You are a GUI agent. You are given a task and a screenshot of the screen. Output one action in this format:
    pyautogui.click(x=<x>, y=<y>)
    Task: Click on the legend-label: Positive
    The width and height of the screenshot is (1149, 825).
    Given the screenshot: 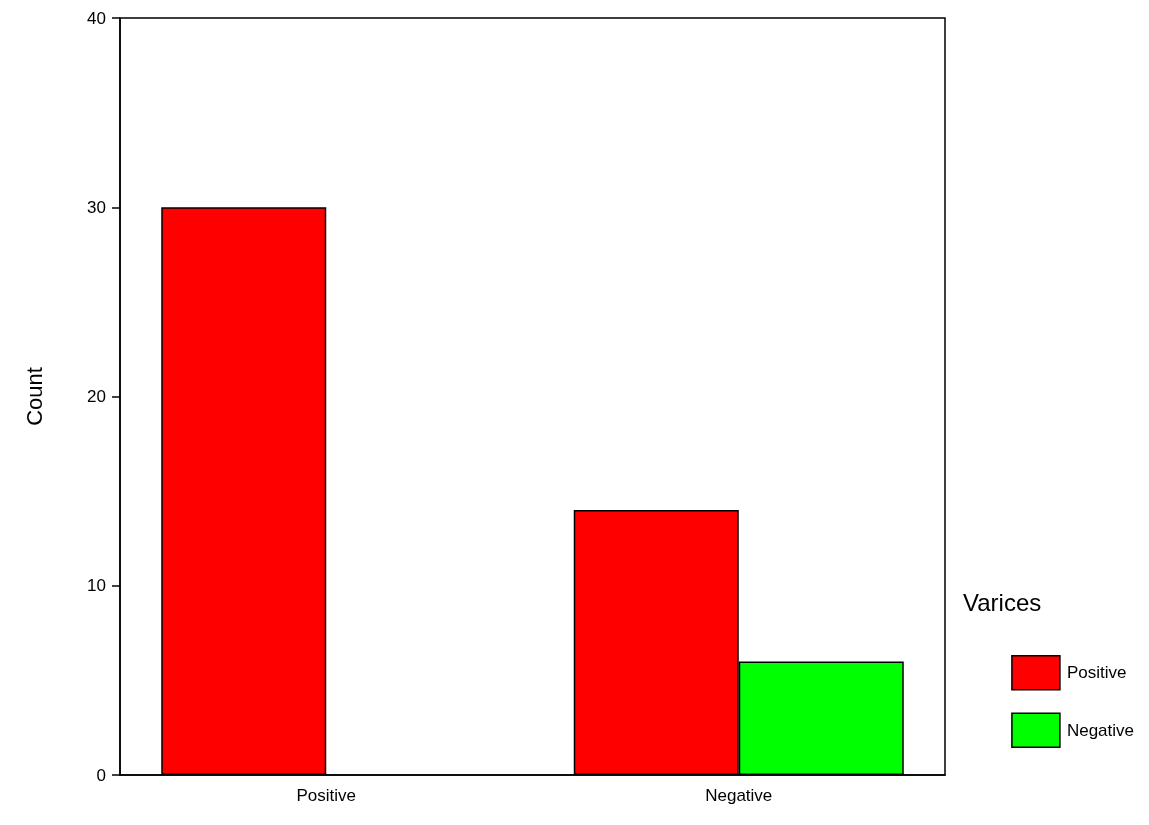 What is the action you would take?
    pyautogui.click(x=1096, y=673)
    